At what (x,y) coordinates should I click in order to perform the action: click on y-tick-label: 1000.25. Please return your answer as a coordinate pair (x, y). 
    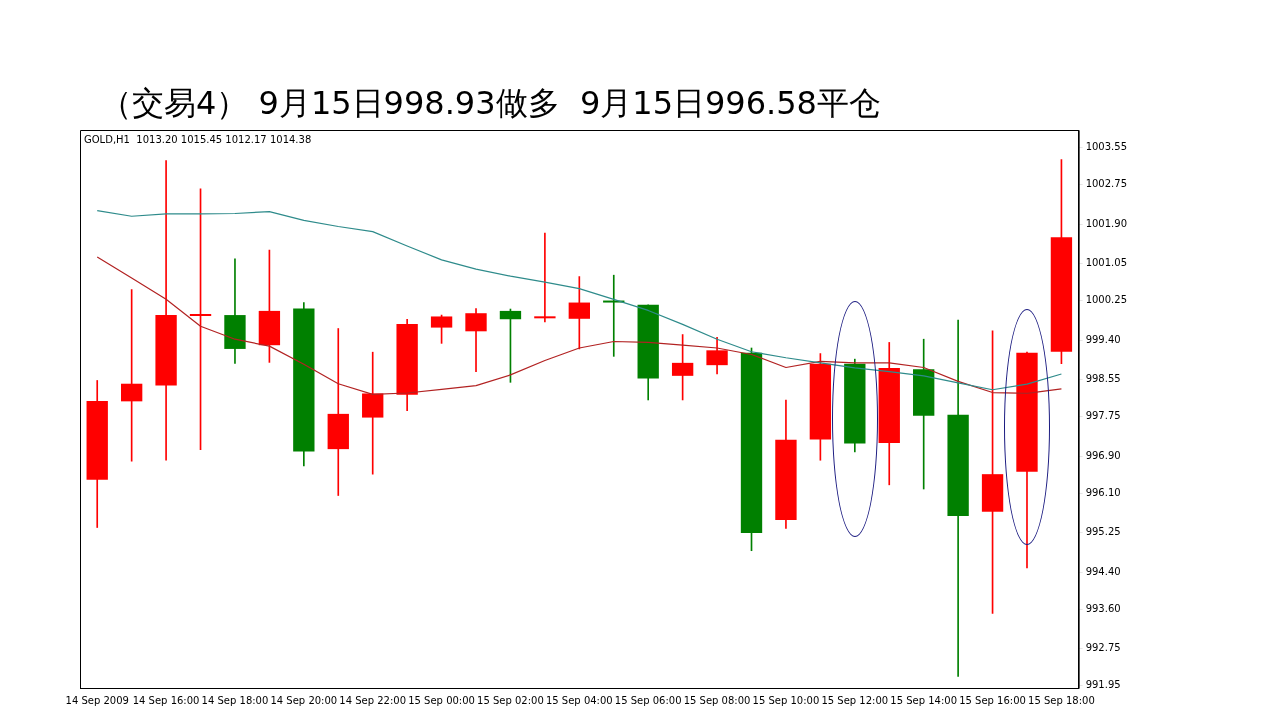
    Looking at the image, I should click on (1106, 300).